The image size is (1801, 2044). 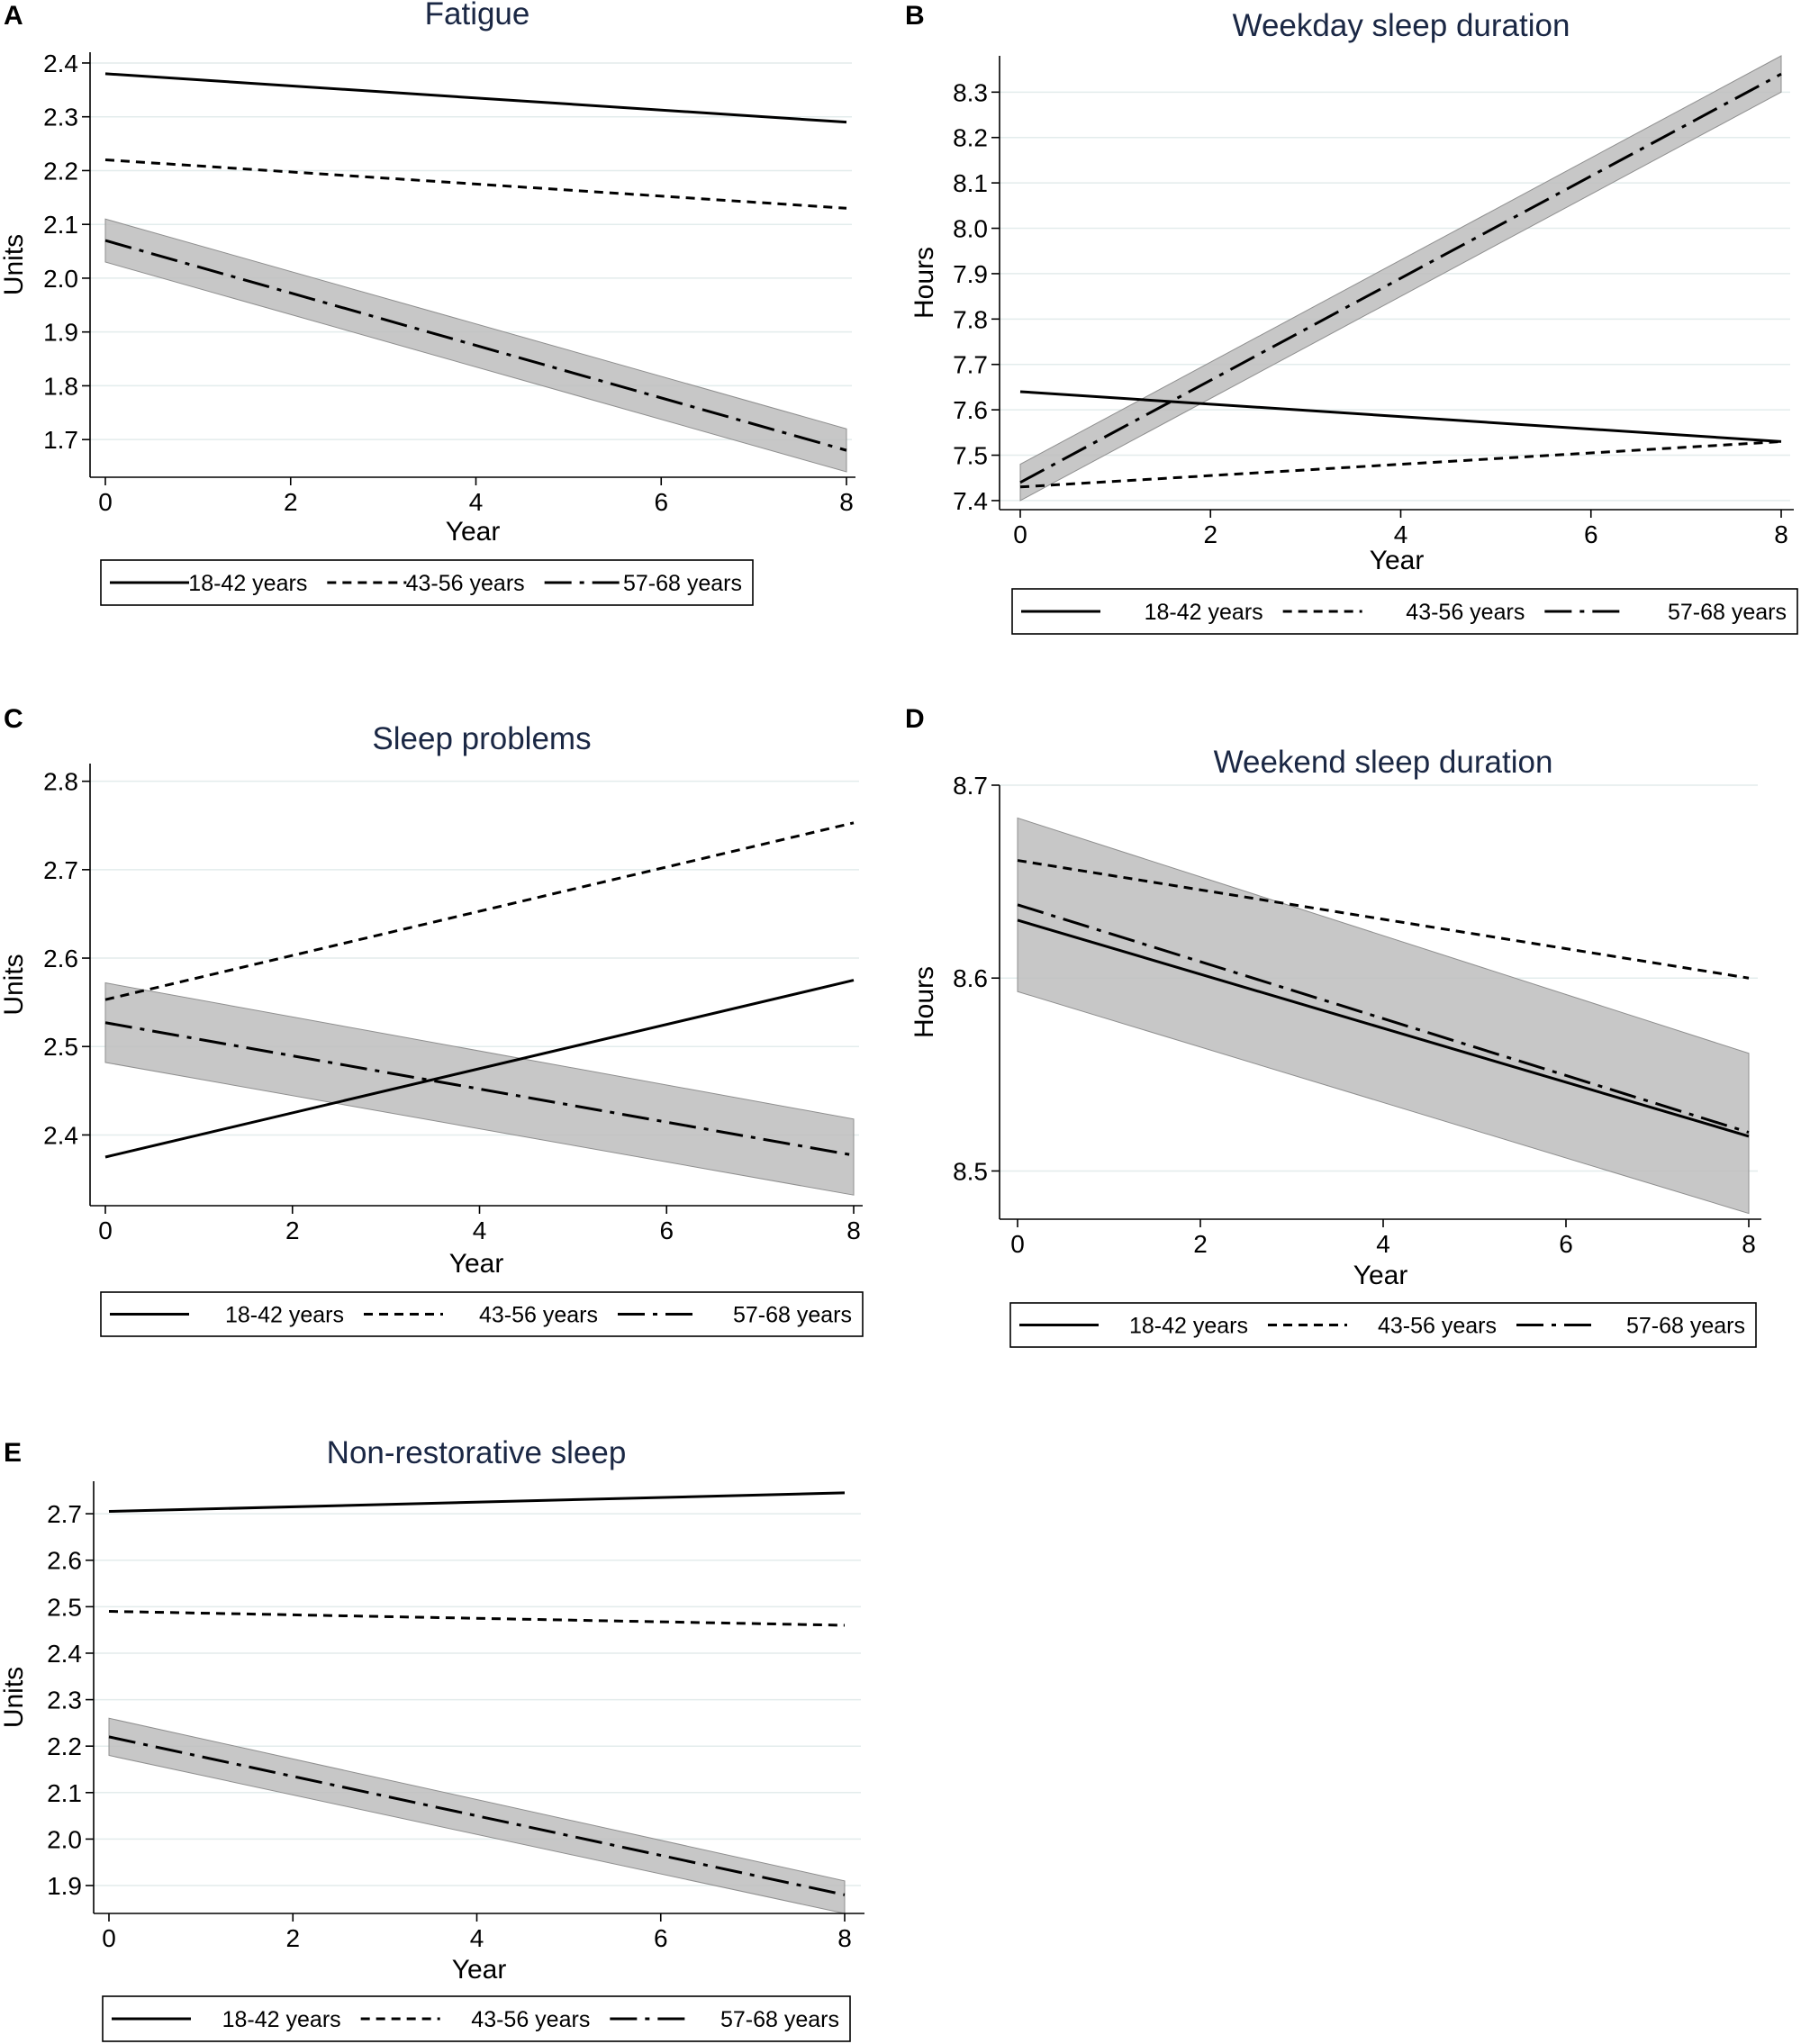 I want to click on y-tick-label: 8.5, so click(x=970, y=1171).